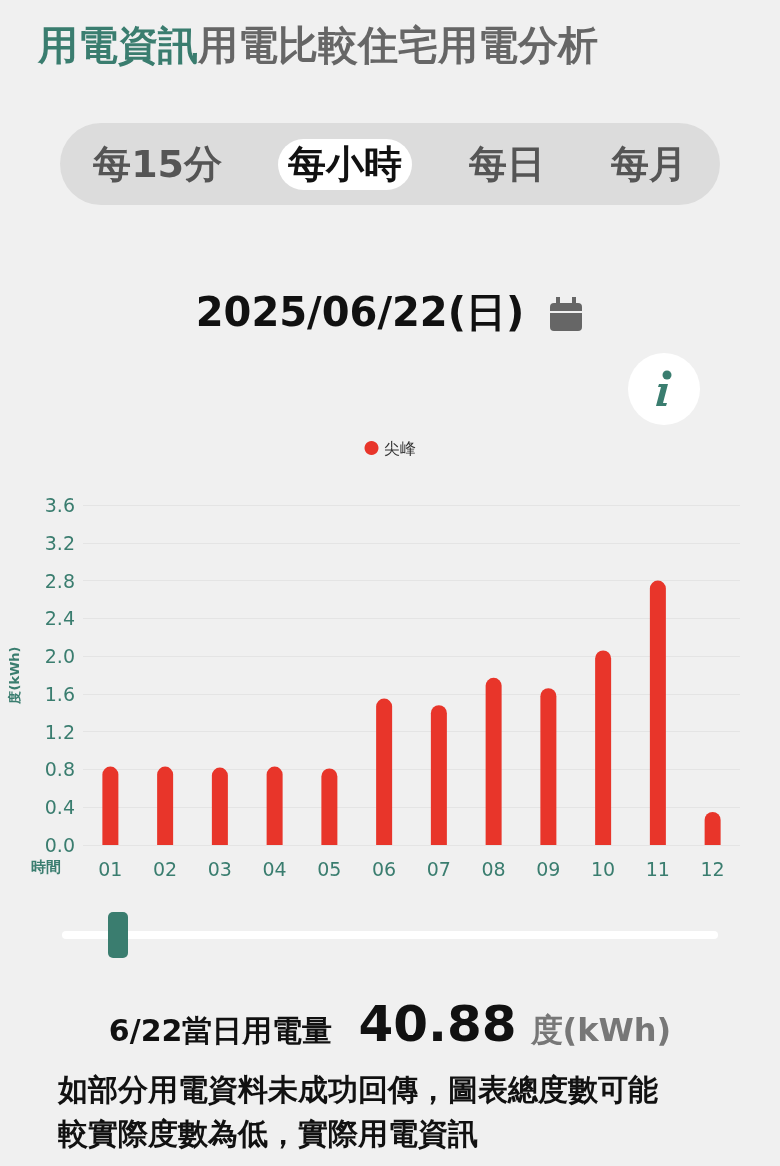 The width and height of the screenshot is (780, 1166). I want to click on x-tick-label: 06, so click(384, 868).